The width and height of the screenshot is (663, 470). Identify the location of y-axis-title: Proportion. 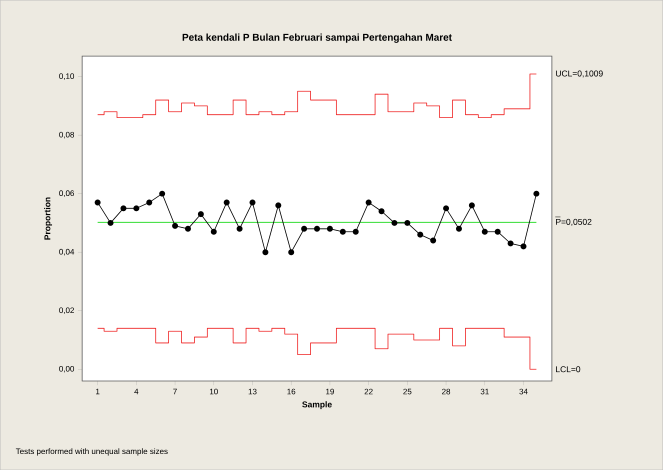
(48, 218).